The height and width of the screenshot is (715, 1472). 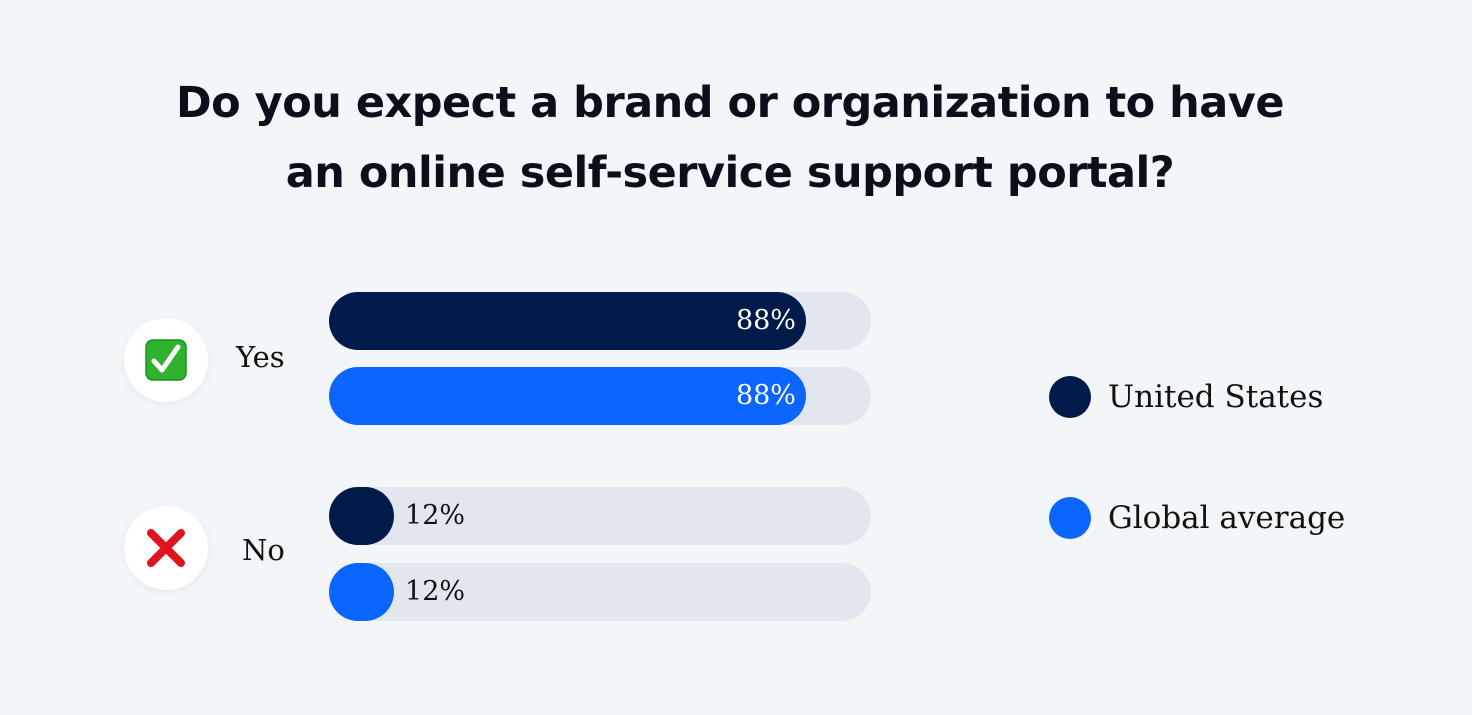 I want to click on category-label-yes: Yes, so click(x=260, y=357).